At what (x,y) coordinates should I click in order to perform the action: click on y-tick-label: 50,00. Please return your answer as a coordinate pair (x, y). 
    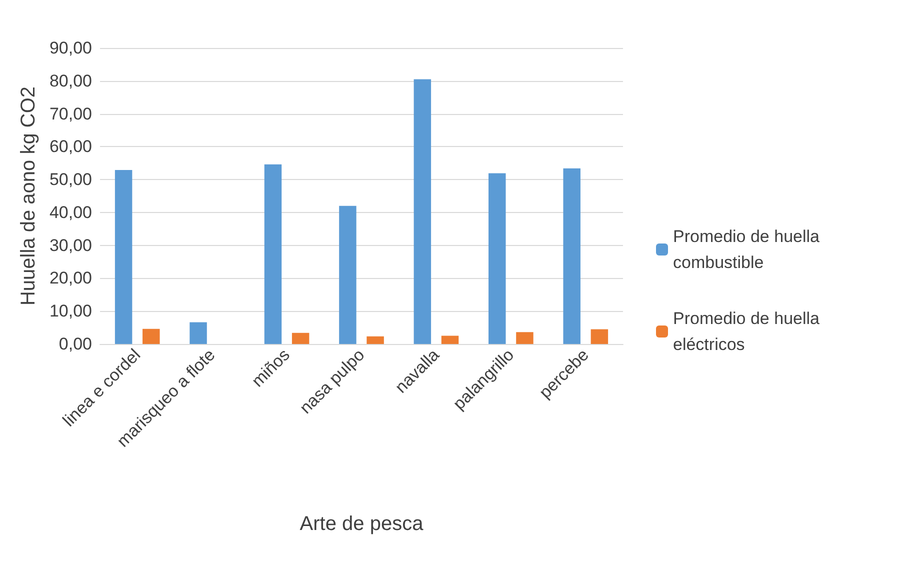
    Looking at the image, I should click on (70, 180).